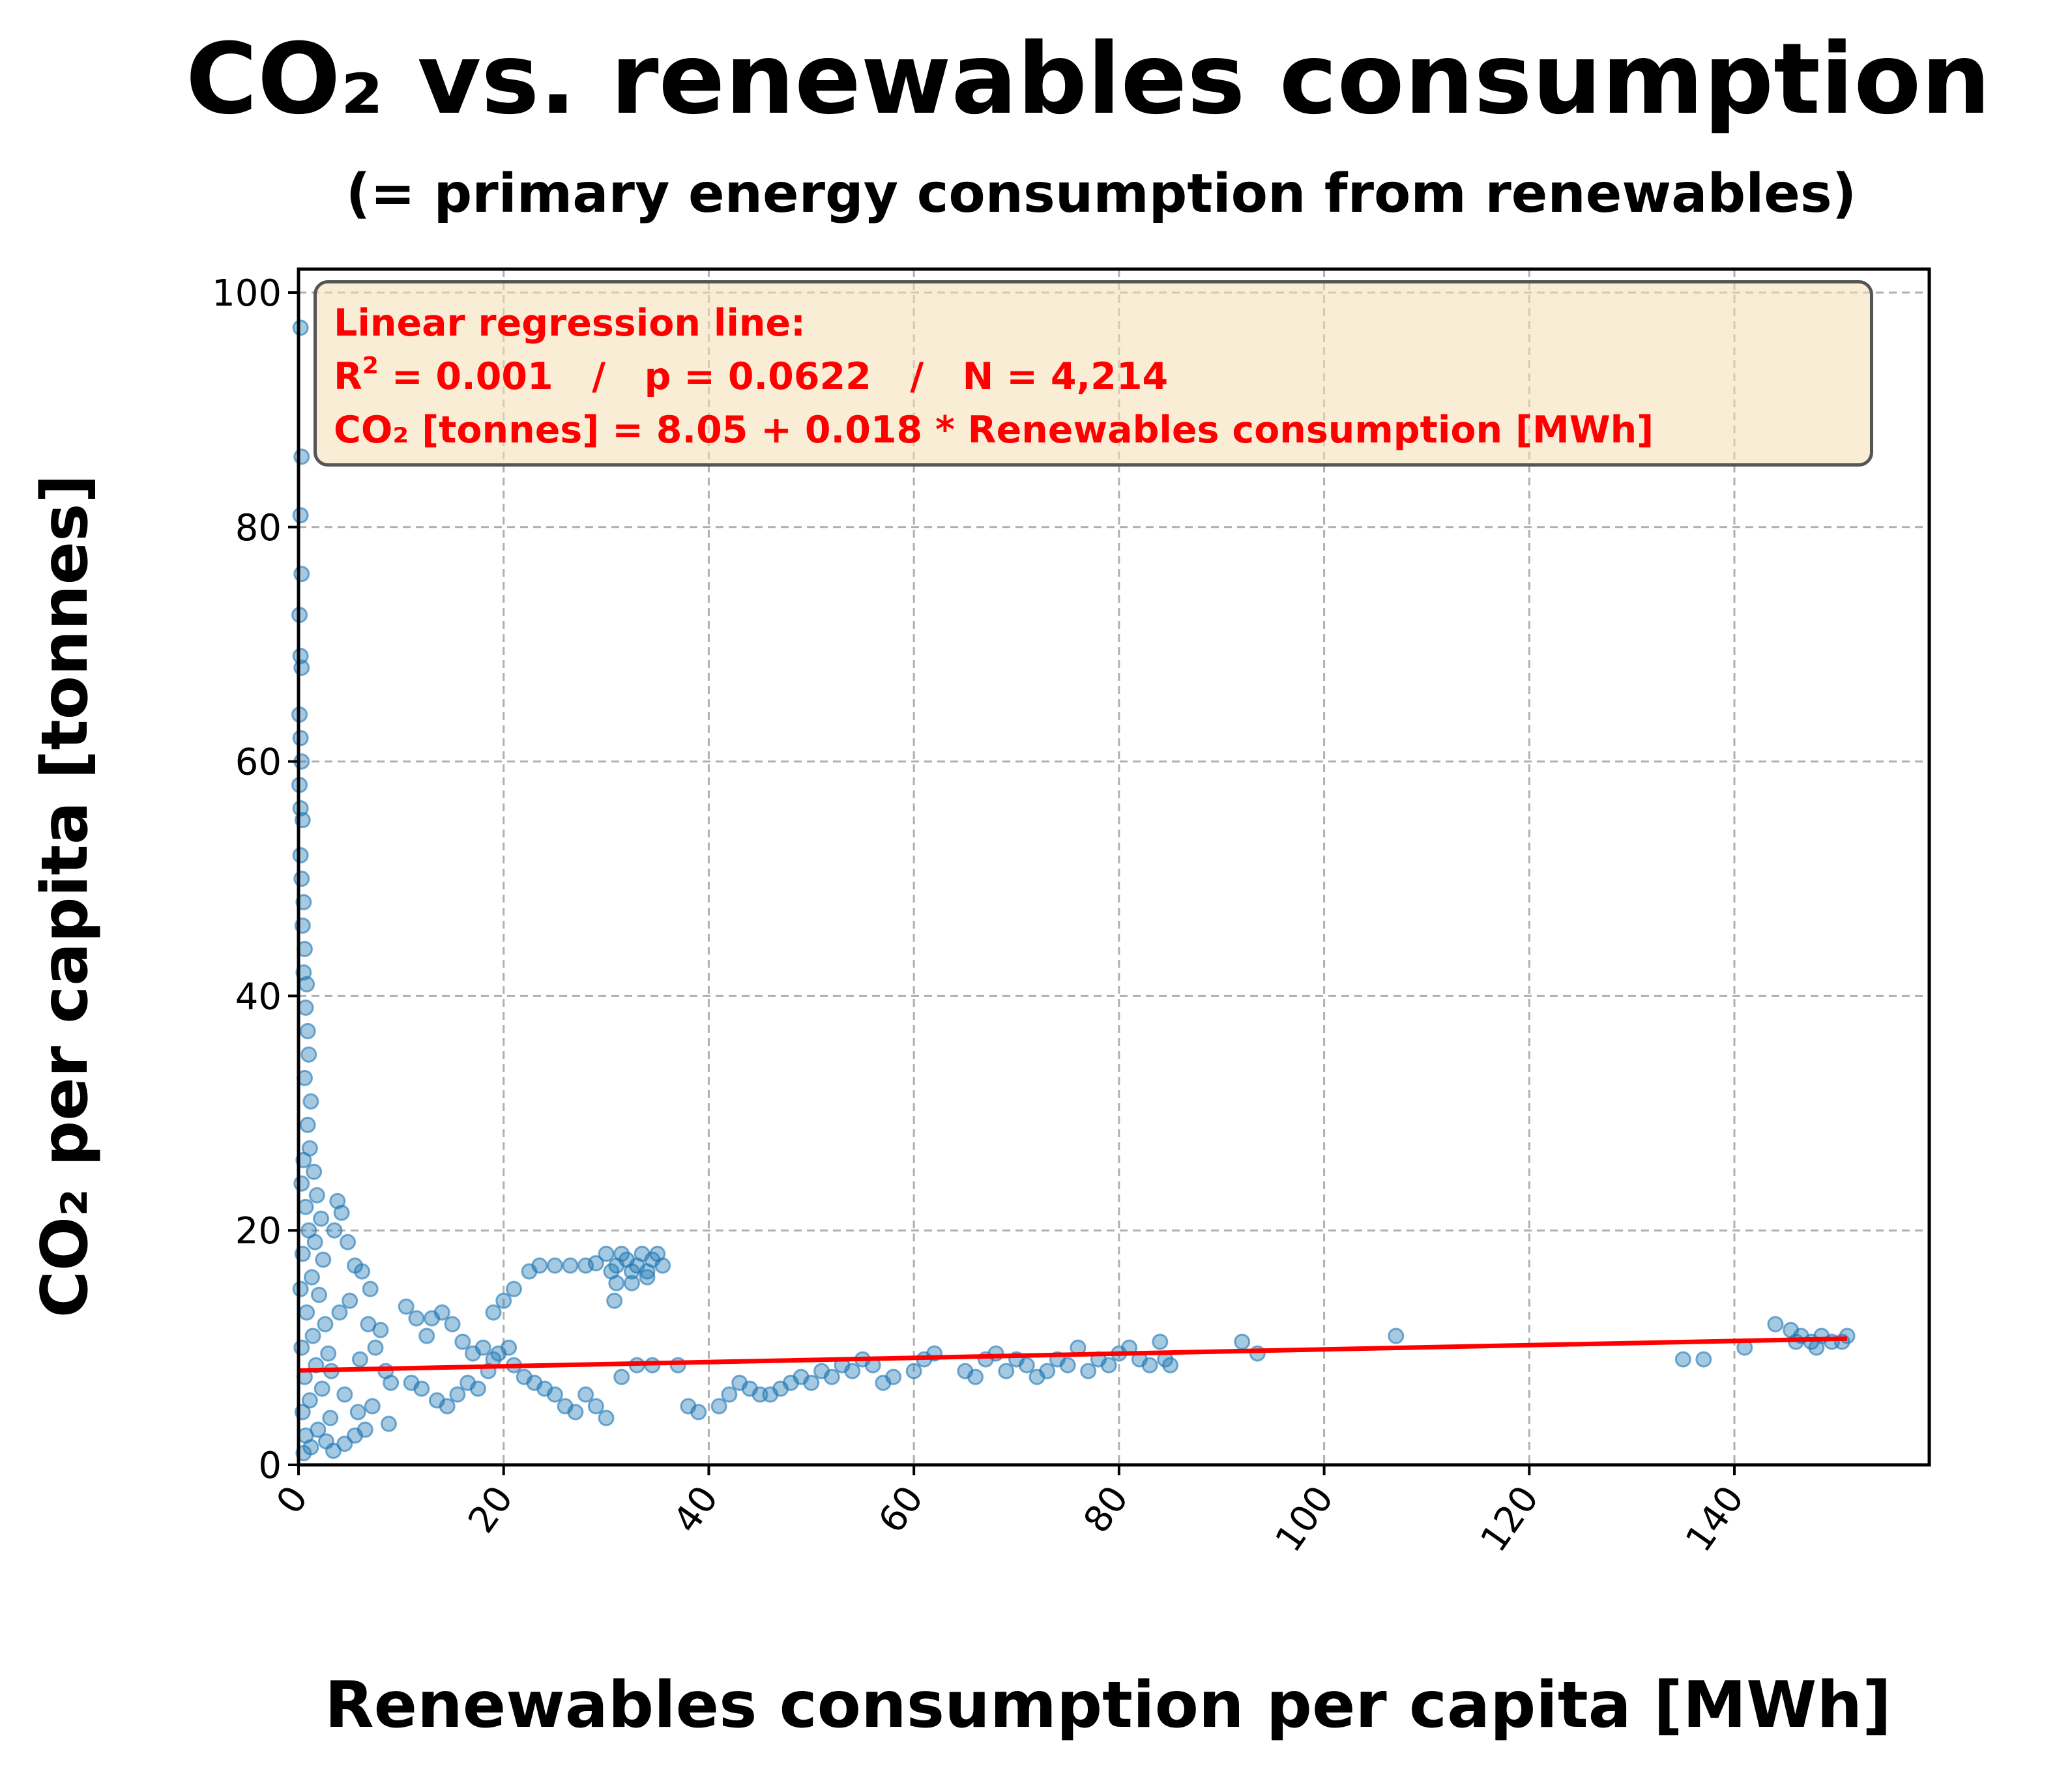 The height and width of the screenshot is (1777, 2072). I want to click on x-tick-label: 60, so click(900, 1510).